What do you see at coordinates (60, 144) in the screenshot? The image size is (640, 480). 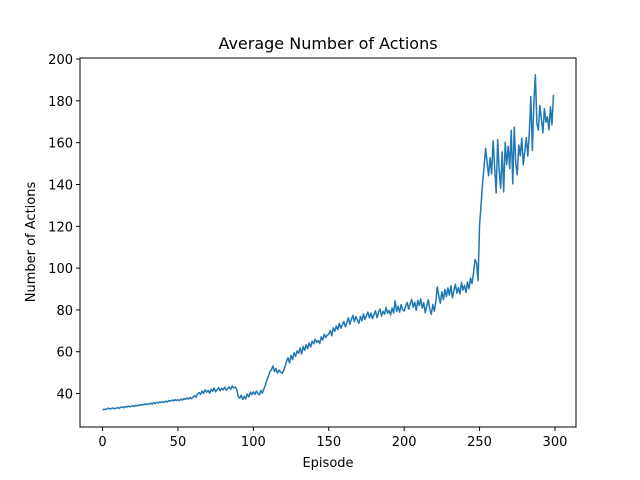 I see `y-tick-label: 160` at bounding box center [60, 144].